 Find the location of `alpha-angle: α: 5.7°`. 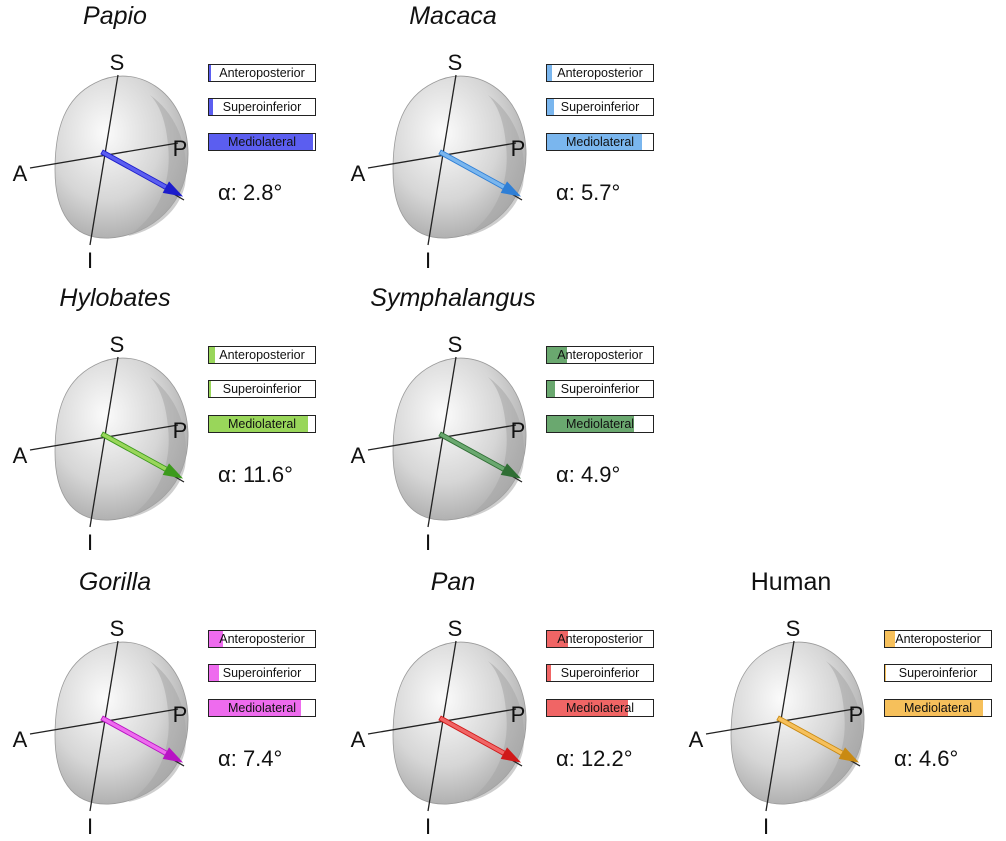

alpha-angle: α: 5.7° is located at coordinates (588, 192).